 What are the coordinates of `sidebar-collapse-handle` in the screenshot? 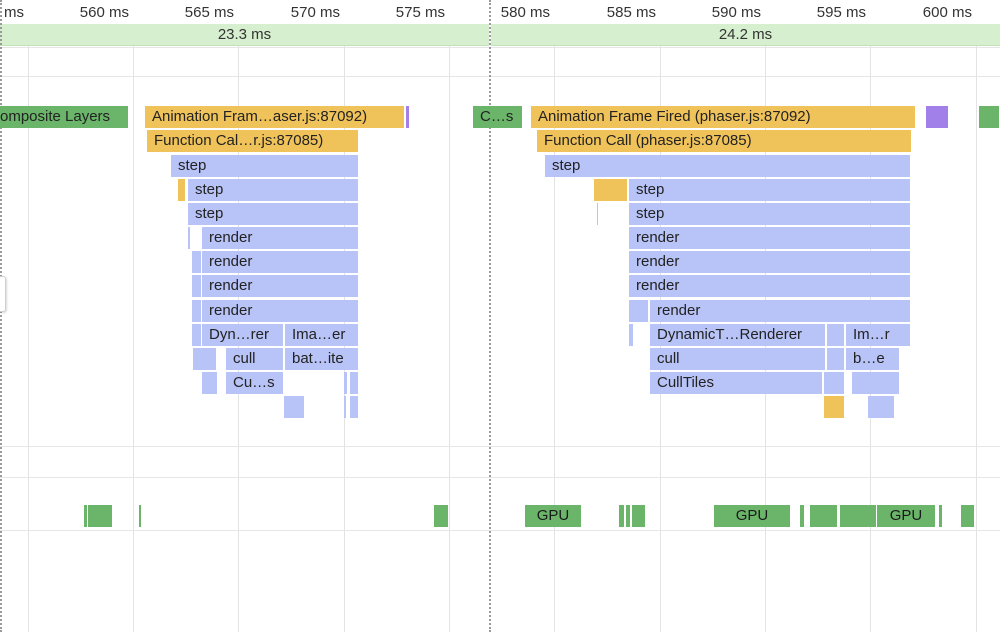 It's located at (3, 294).